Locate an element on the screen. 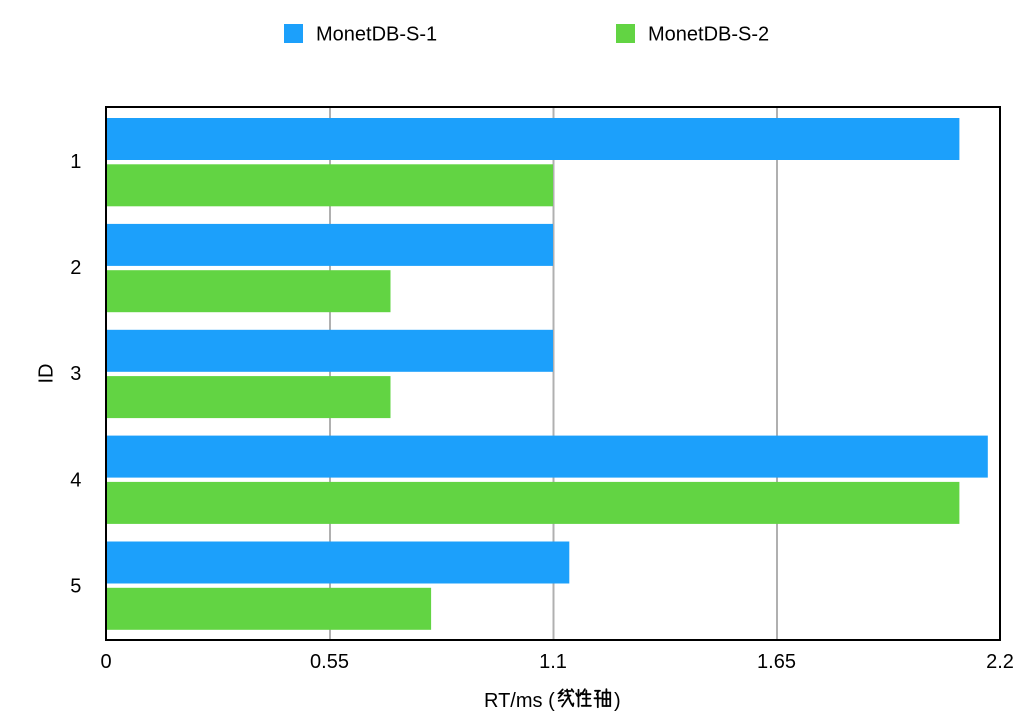 This screenshot has height=714, width=1030. svg-text: 1 is located at coordinates (75, 162).